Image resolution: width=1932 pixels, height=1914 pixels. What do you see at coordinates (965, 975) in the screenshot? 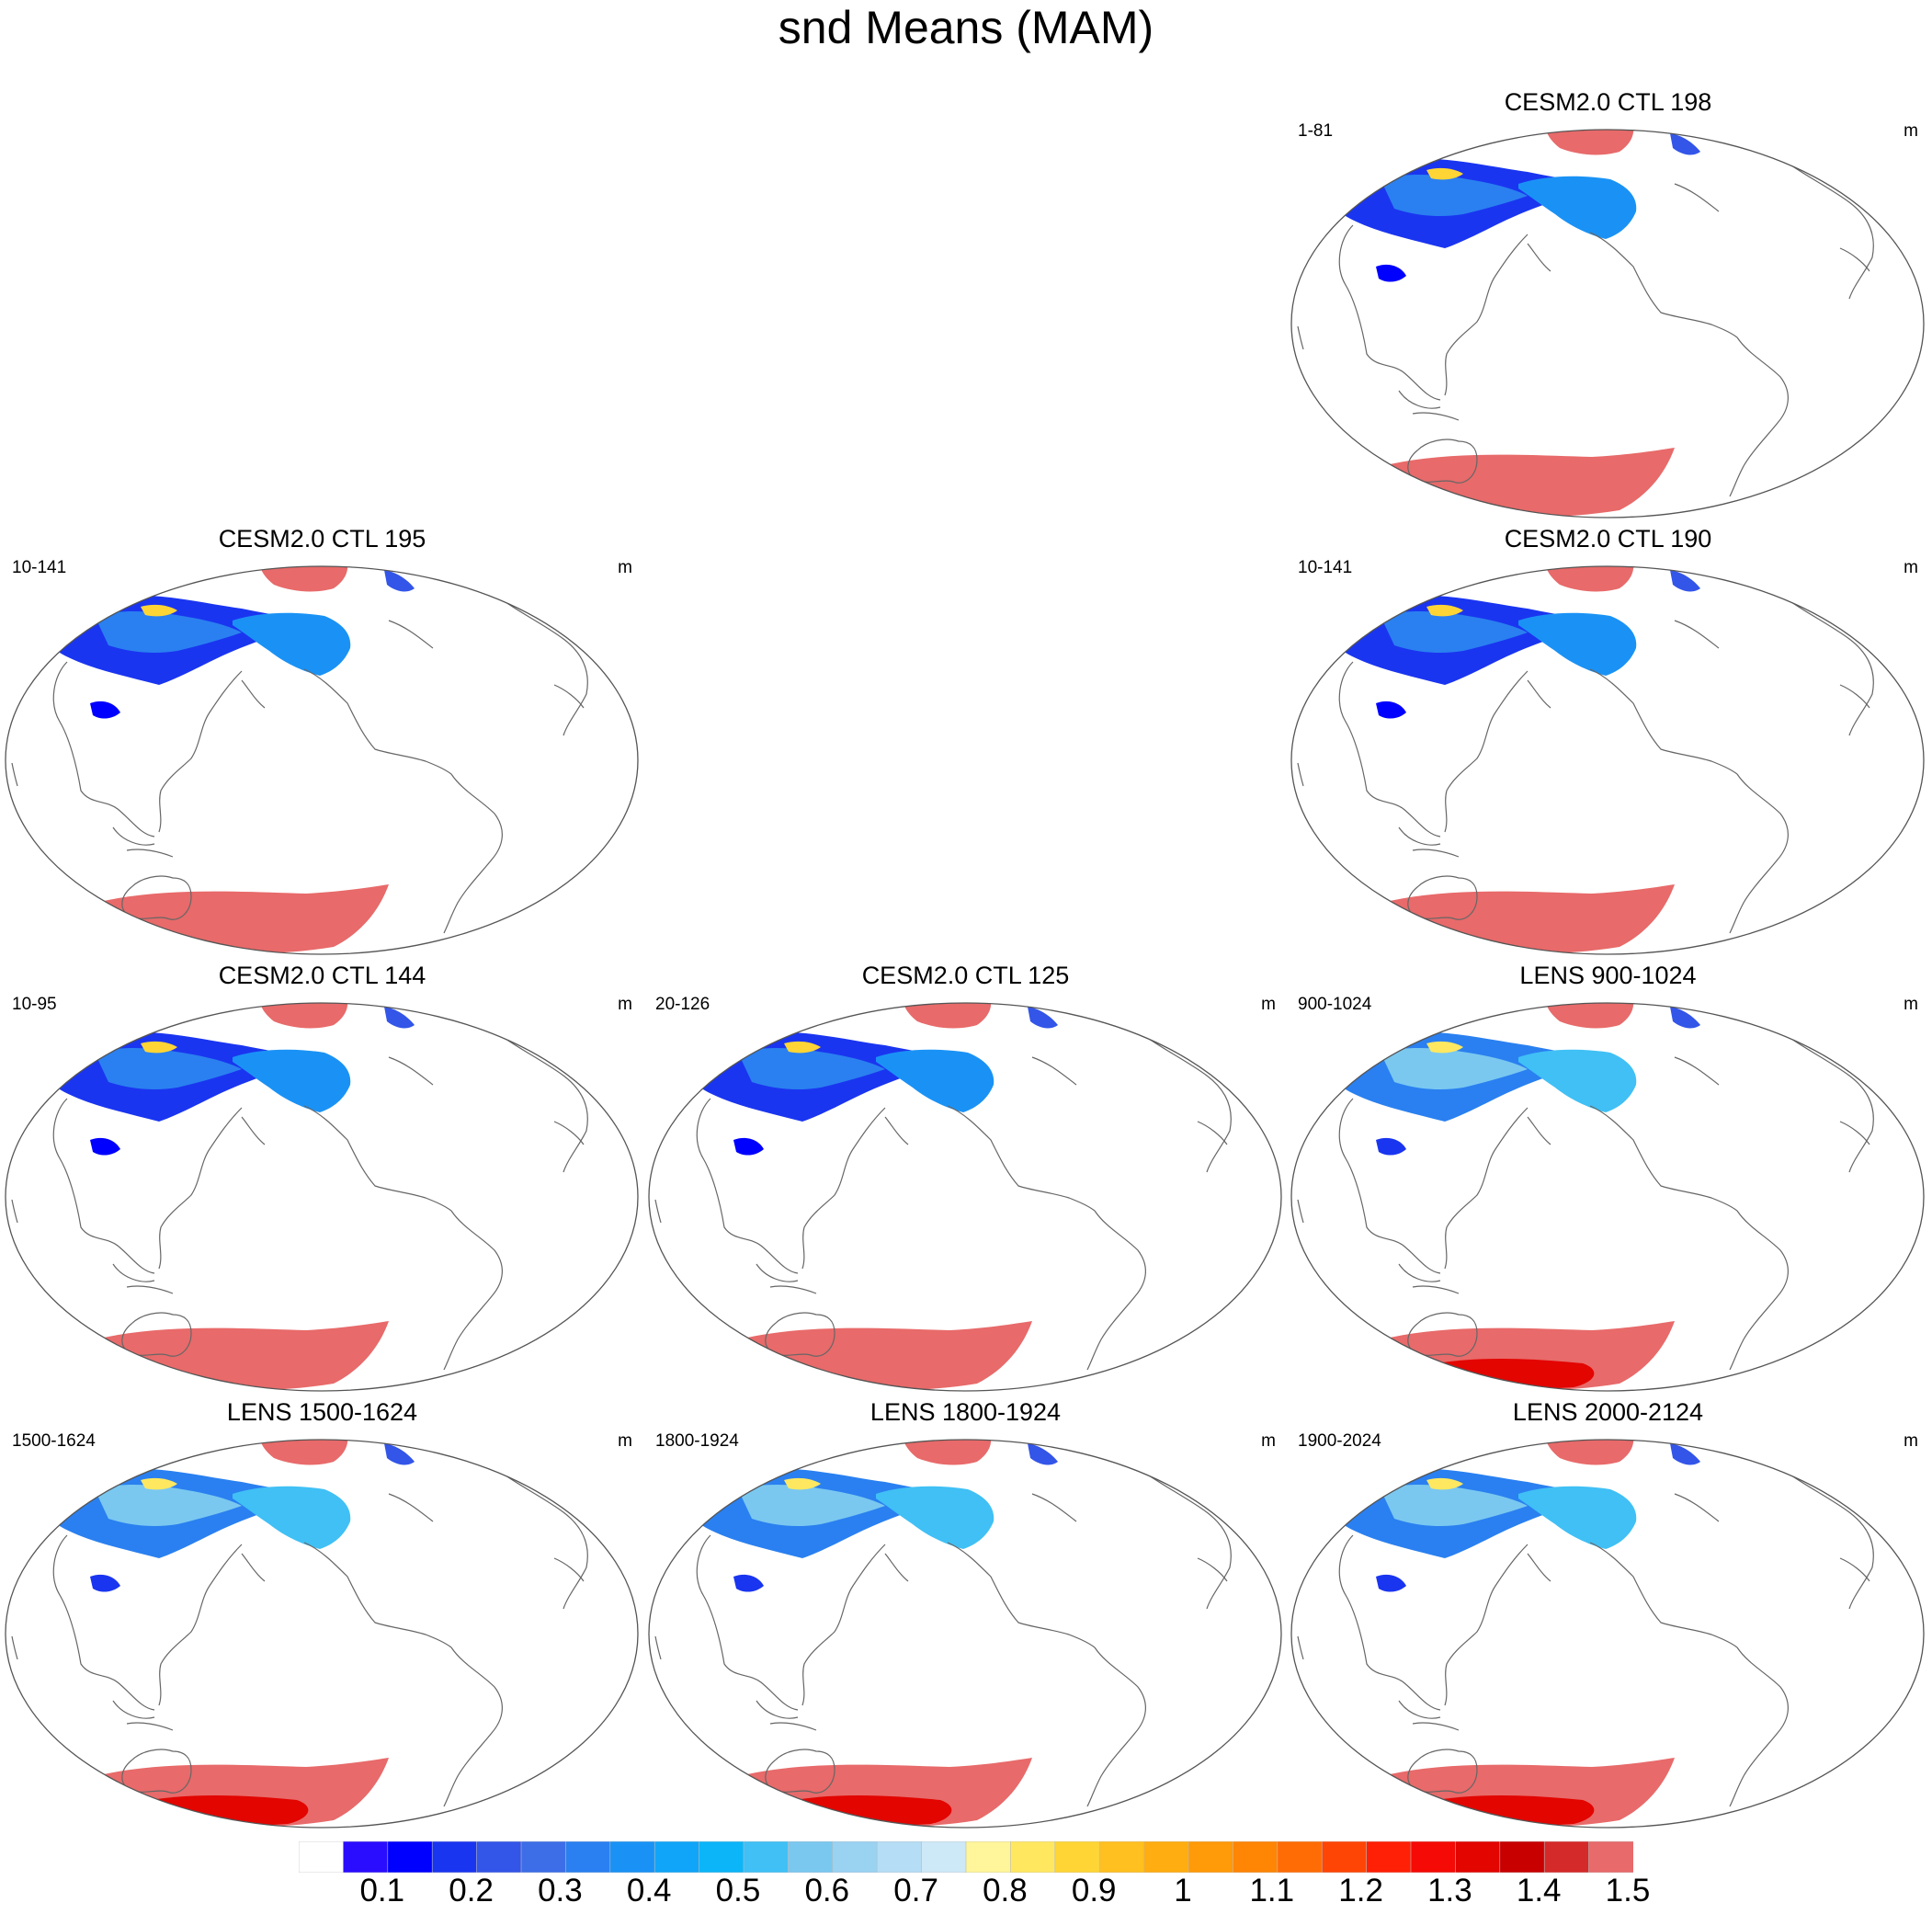
I see `panel-title: CESM2.0 CTL 125` at bounding box center [965, 975].